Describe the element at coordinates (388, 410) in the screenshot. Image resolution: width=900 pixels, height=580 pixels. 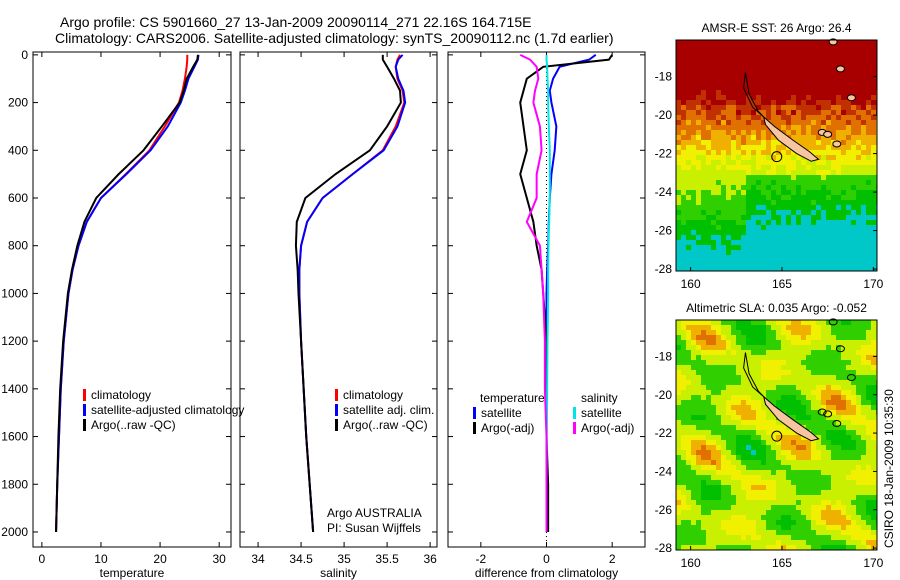
I see `legend-label: satellite adj. clim.` at that location.